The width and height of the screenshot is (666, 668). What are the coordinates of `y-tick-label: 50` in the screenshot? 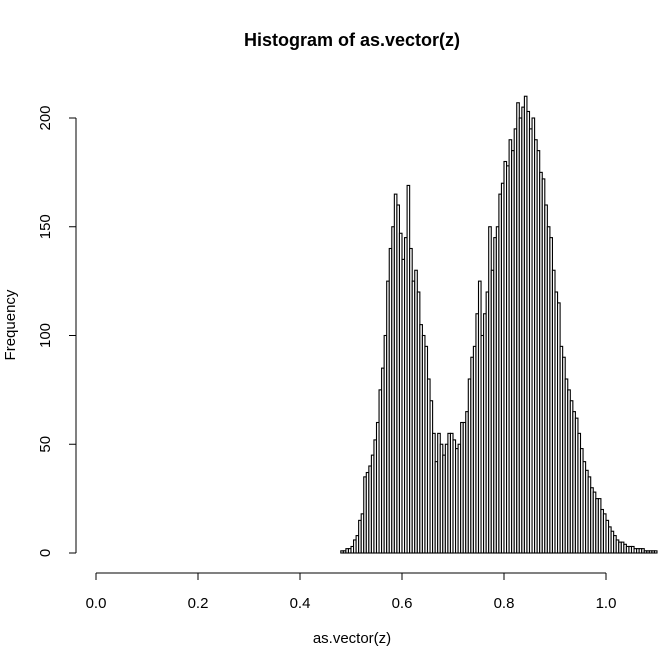 It's located at (45, 444).